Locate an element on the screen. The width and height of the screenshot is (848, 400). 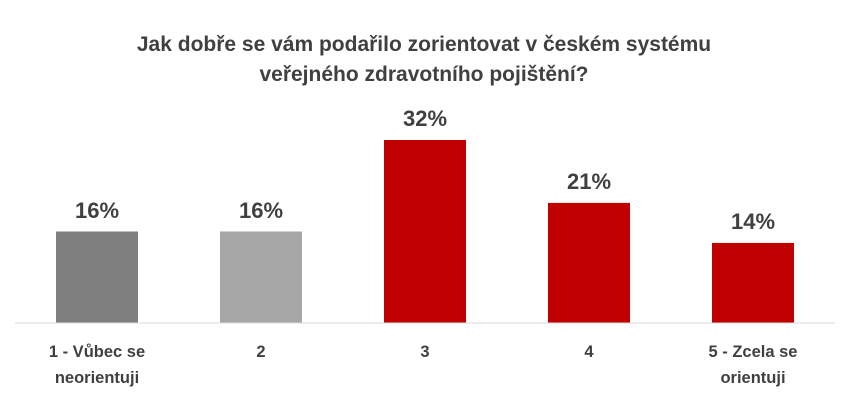
value-label: 32% is located at coordinates (425, 118).